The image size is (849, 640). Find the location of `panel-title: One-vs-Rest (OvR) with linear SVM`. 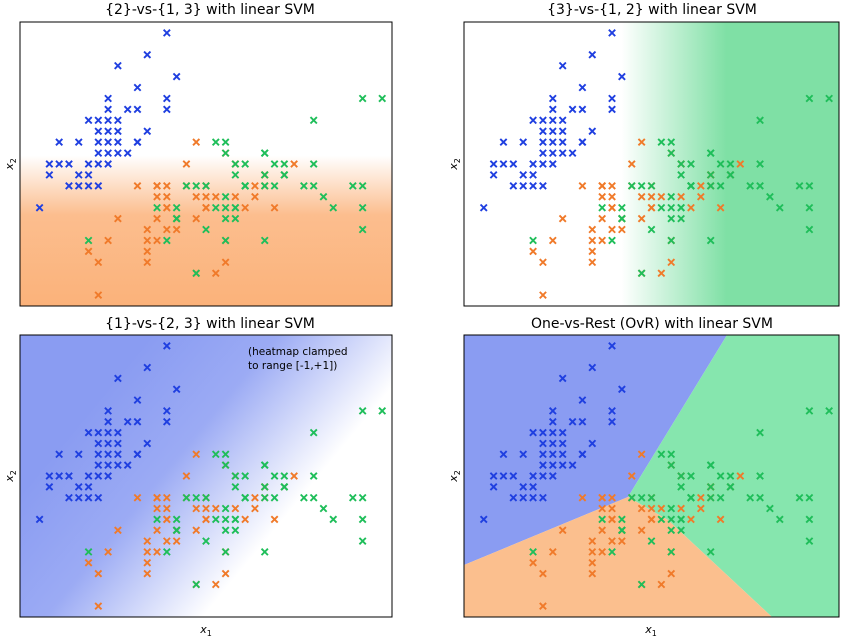

panel-title: One-vs-Rest (OvR) with linear SVM is located at coordinates (652, 324).